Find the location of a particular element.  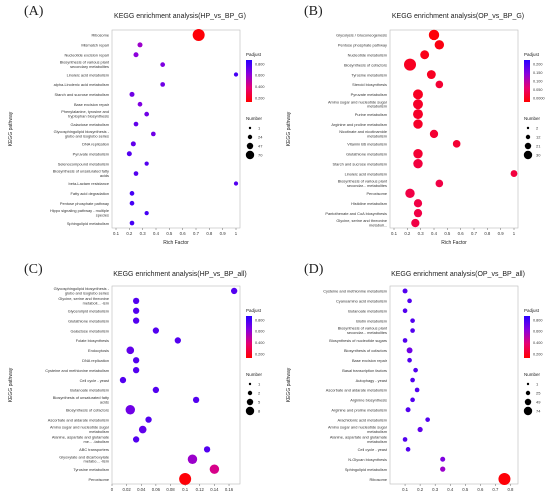

pathway-label: Endocytosis is located at coordinates (98, 350).